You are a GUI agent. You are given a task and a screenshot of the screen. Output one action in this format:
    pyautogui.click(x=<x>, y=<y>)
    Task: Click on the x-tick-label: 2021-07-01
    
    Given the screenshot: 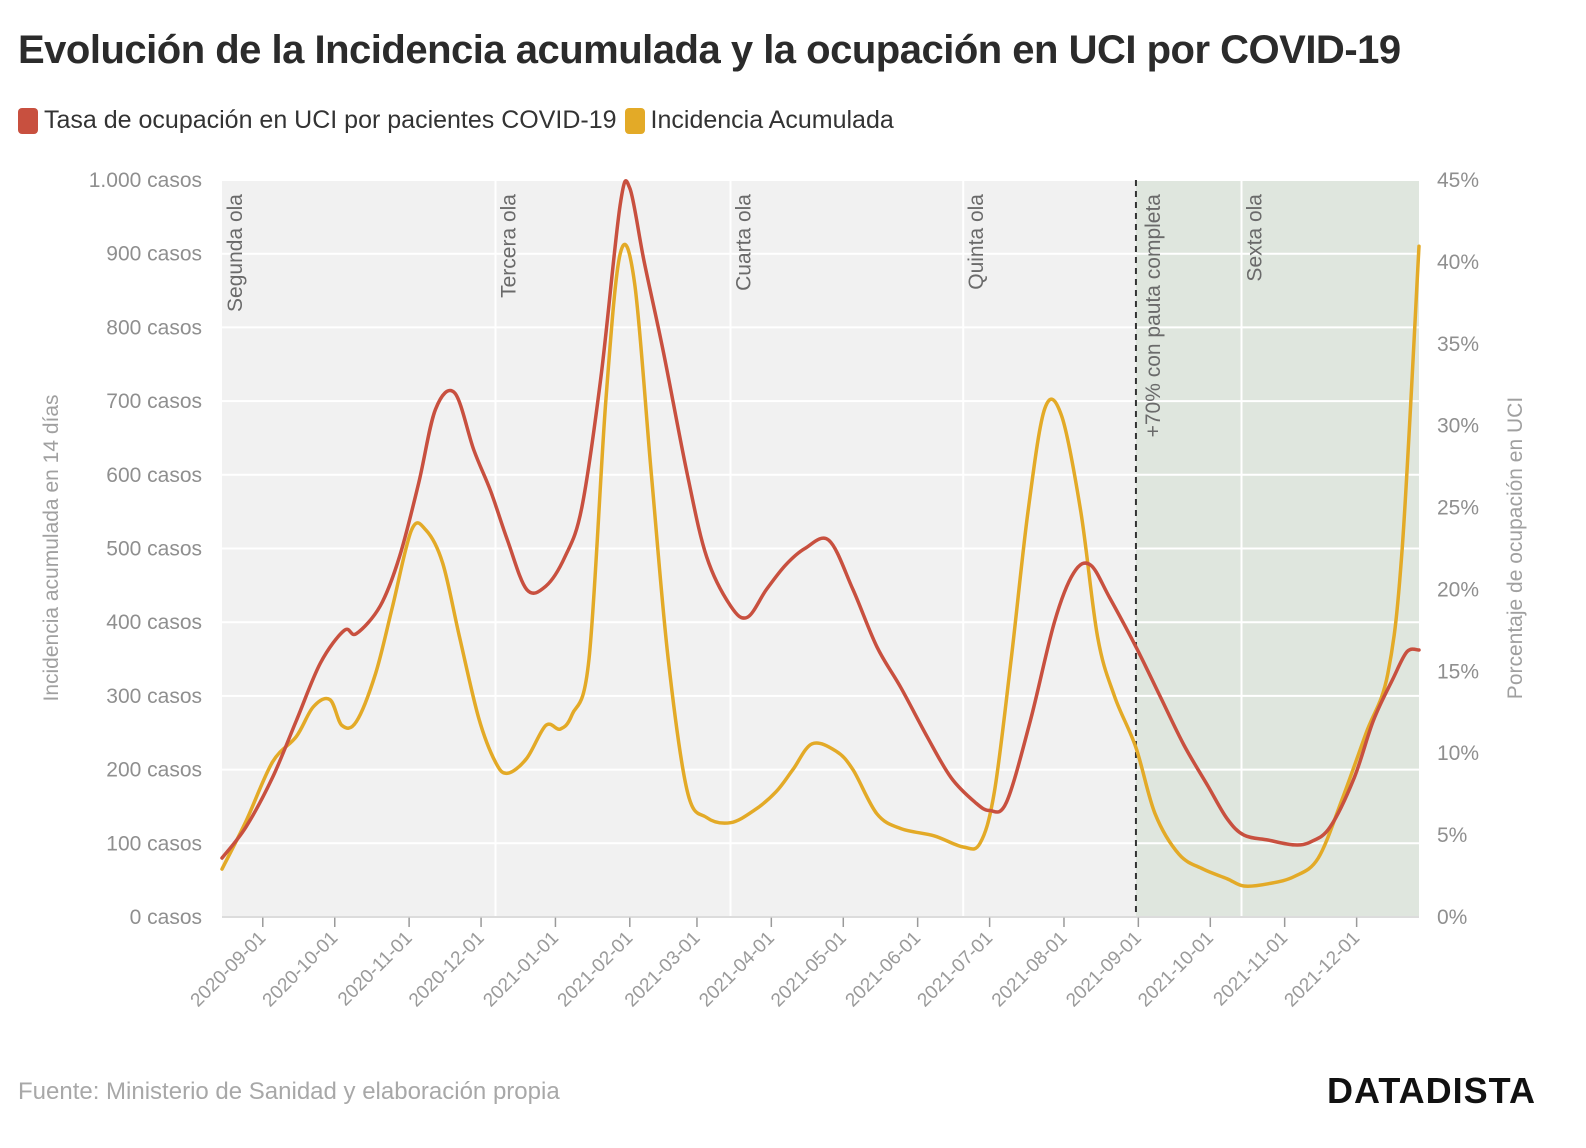 What is the action you would take?
    pyautogui.click(x=956, y=970)
    